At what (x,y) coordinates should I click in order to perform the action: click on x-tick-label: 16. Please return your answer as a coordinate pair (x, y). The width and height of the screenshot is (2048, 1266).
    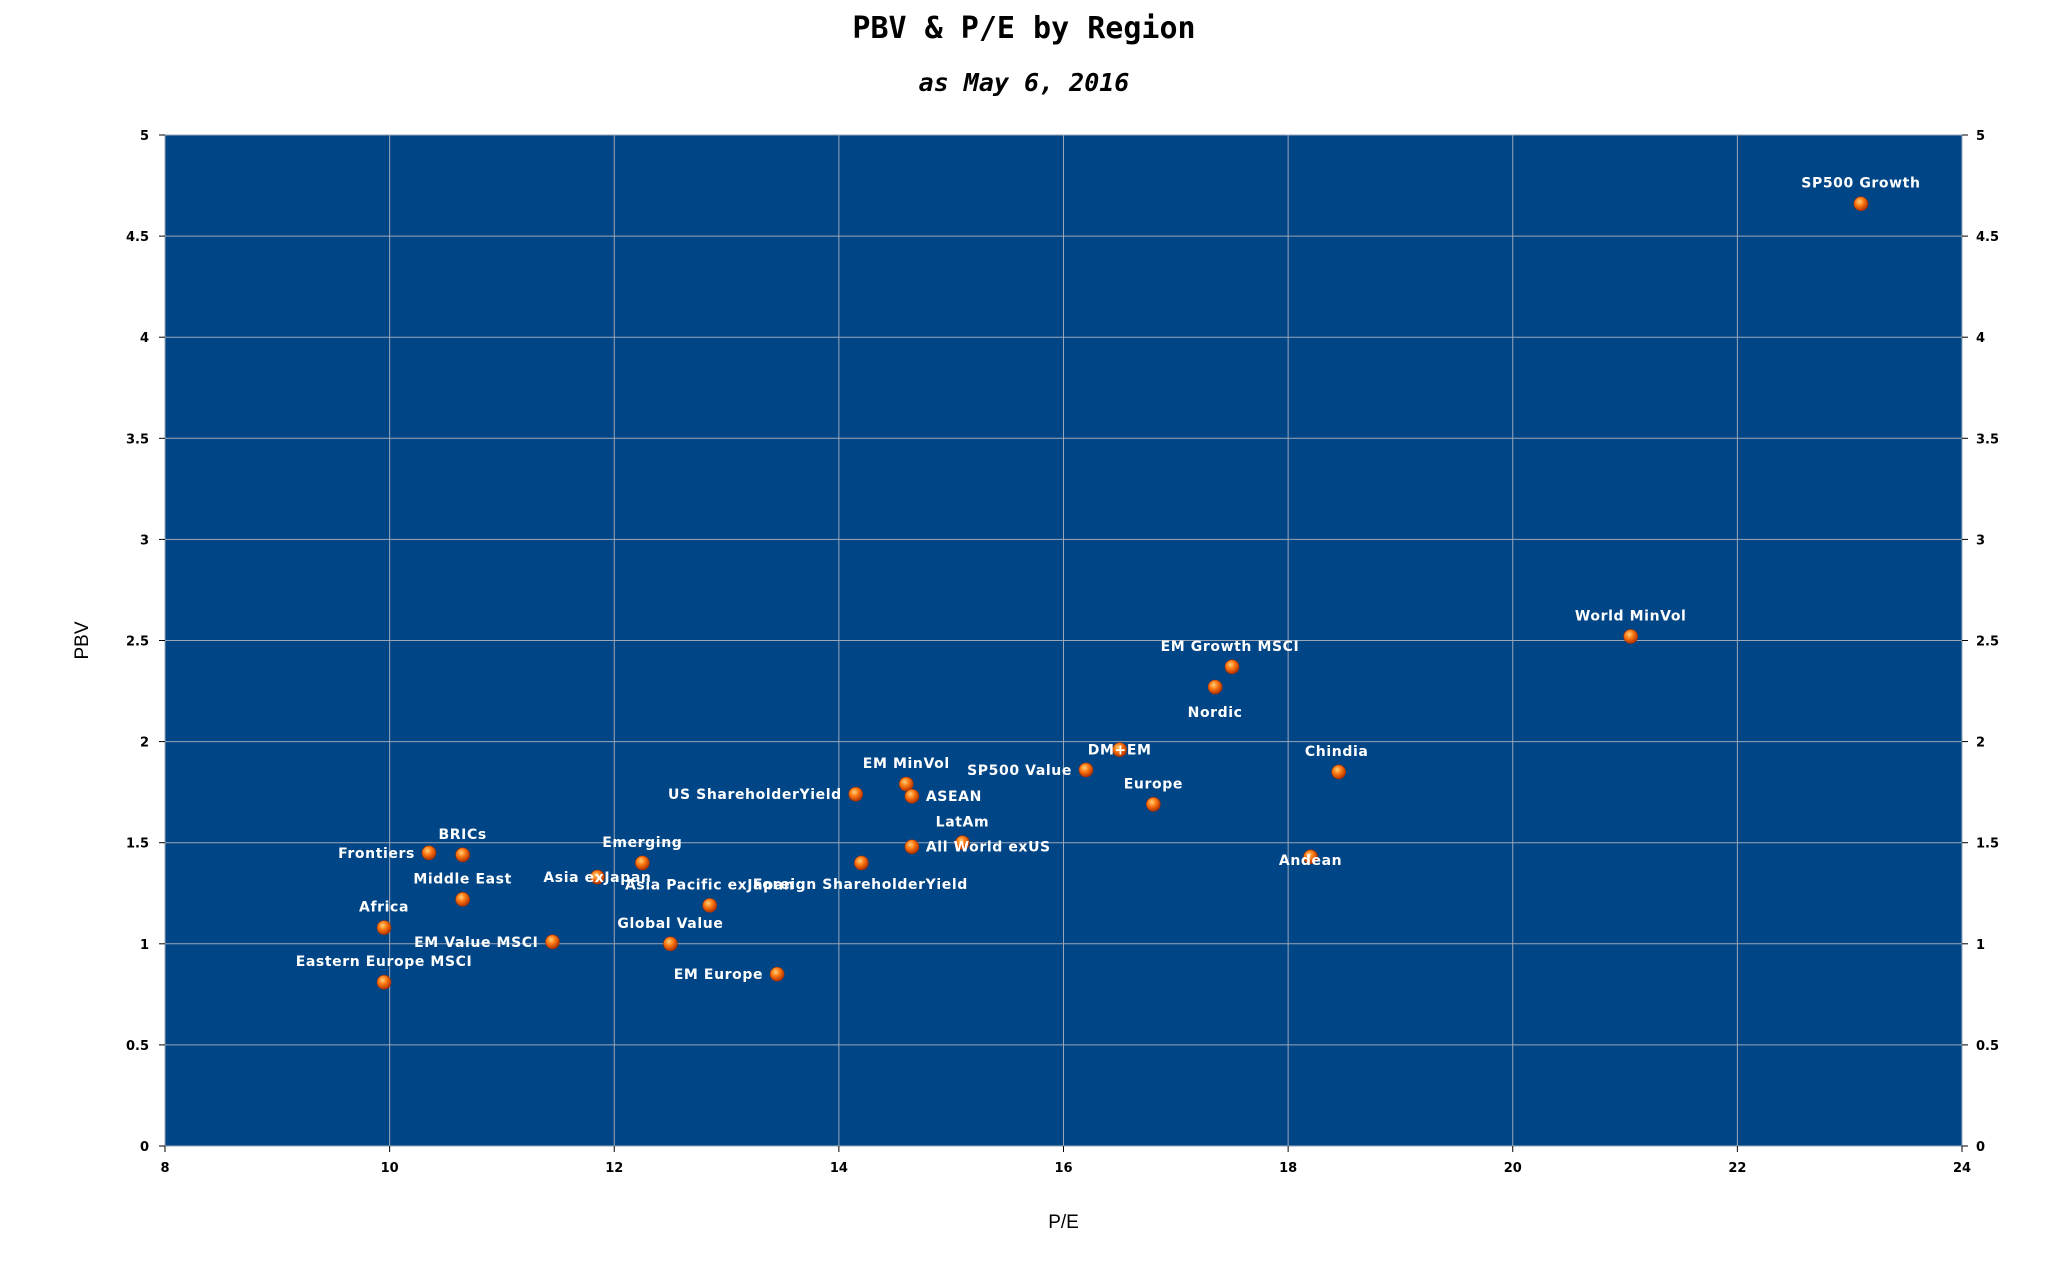
    Looking at the image, I should click on (1063, 1168).